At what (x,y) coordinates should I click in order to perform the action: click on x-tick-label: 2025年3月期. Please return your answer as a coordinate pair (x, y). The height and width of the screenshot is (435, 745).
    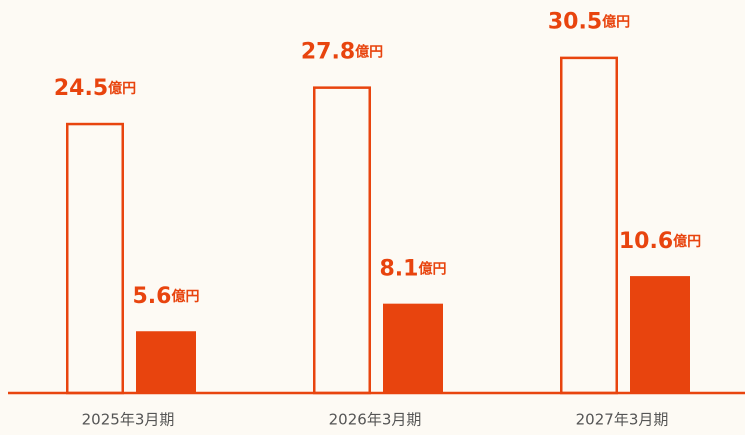
    Looking at the image, I should click on (128, 420).